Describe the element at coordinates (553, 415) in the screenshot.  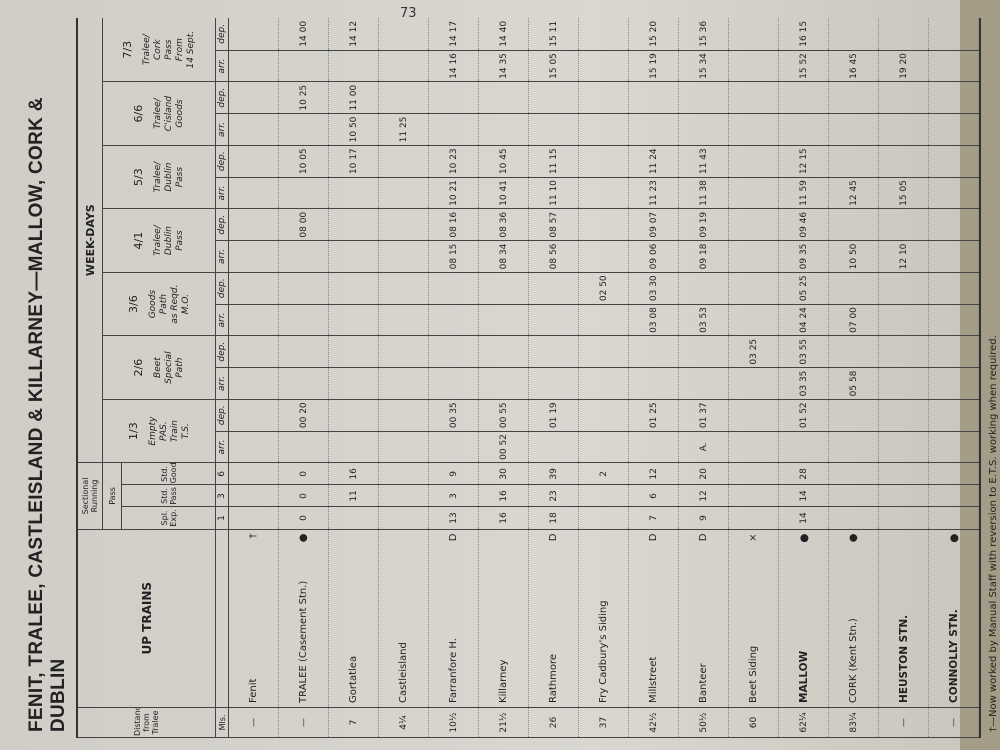
I see `time: 01 19` at that location.